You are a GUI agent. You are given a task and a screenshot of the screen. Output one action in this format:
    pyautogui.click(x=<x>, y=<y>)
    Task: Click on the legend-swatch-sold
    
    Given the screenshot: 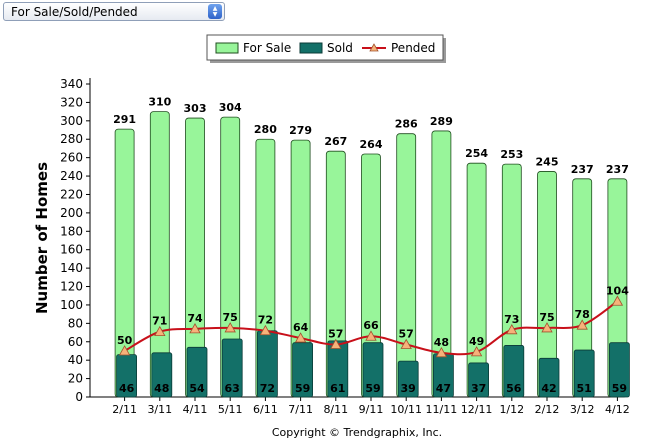 What is the action you would take?
    pyautogui.click(x=311, y=48)
    